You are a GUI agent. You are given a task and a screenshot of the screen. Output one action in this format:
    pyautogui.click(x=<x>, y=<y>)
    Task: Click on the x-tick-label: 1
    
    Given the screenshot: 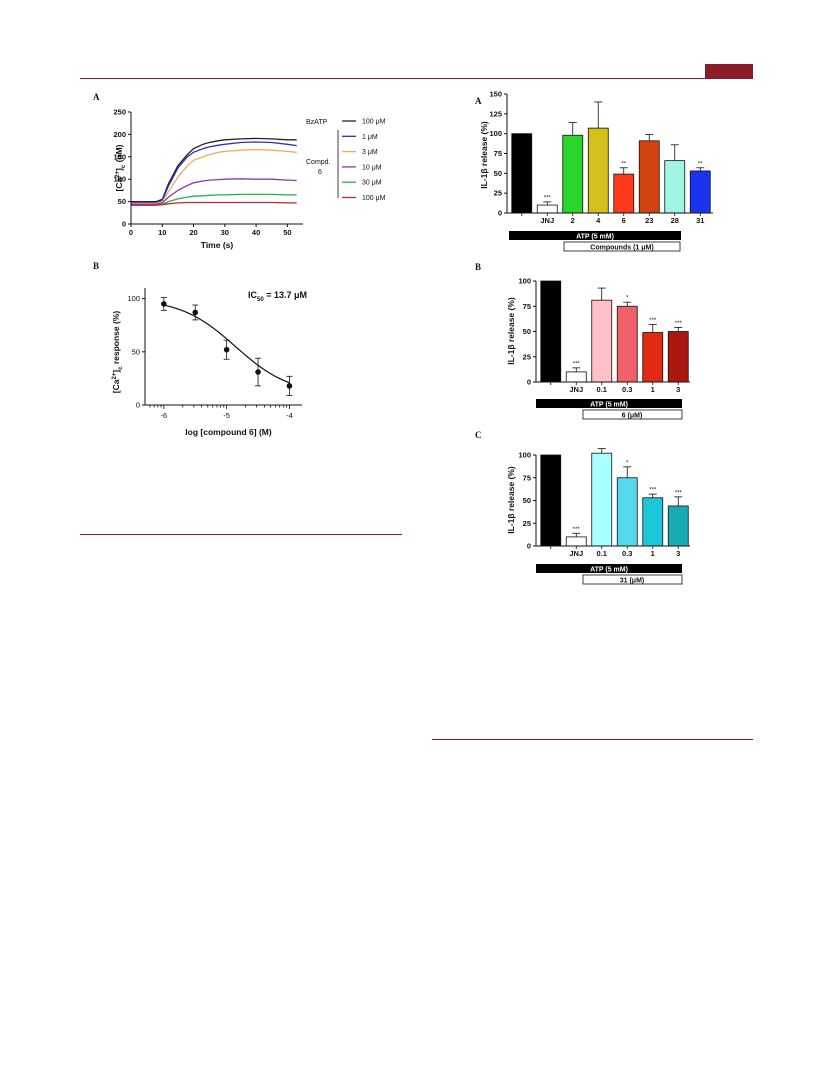 What is the action you would take?
    pyautogui.click(x=653, y=553)
    